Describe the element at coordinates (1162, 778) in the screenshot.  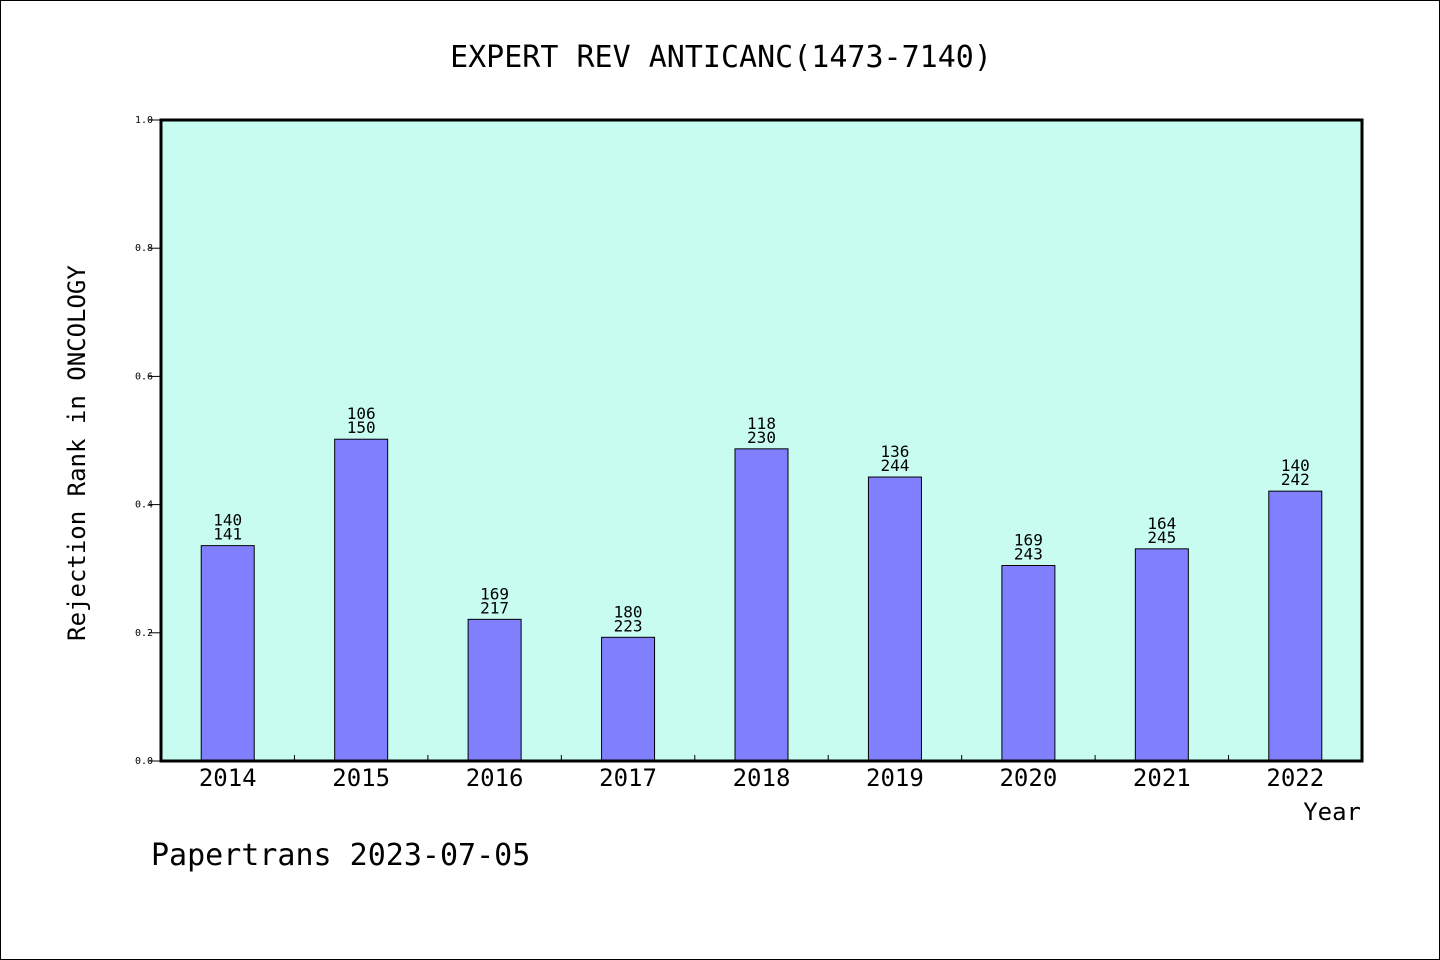
I see `x-tick-label-2021: 2021` at that location.